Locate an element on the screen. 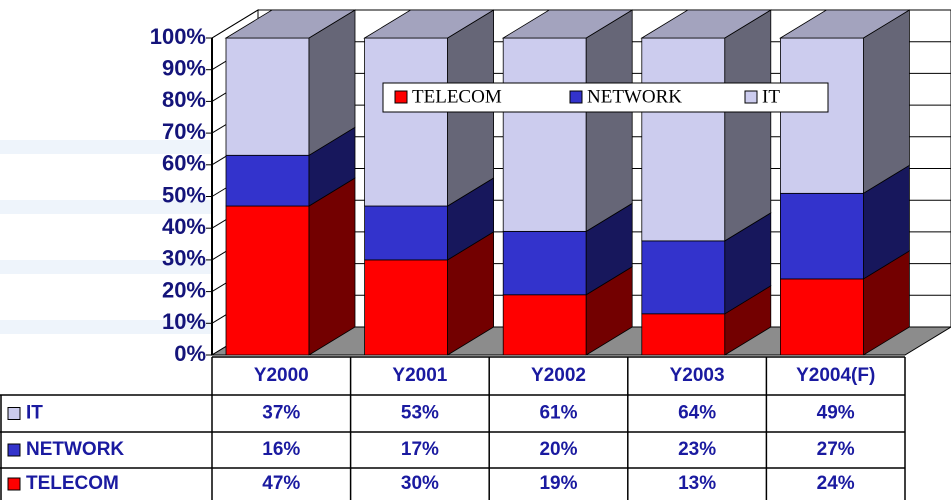 Image resolution: width=951 pixels, height=500 pixels. y-tick-label: 50% is located at coordinates (184, 194).